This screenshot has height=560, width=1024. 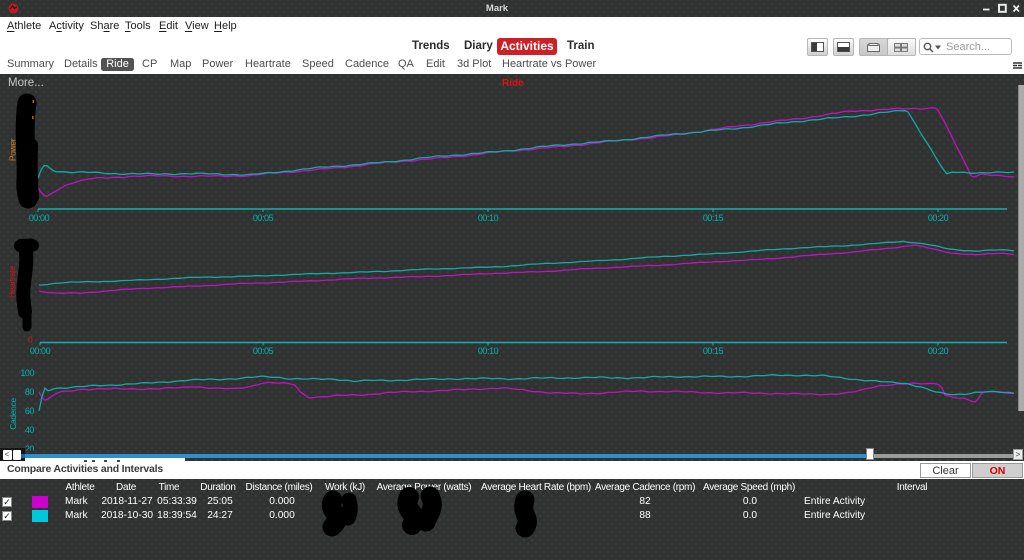 I want to click on svg-text: 60, so click(x=30, y=411).